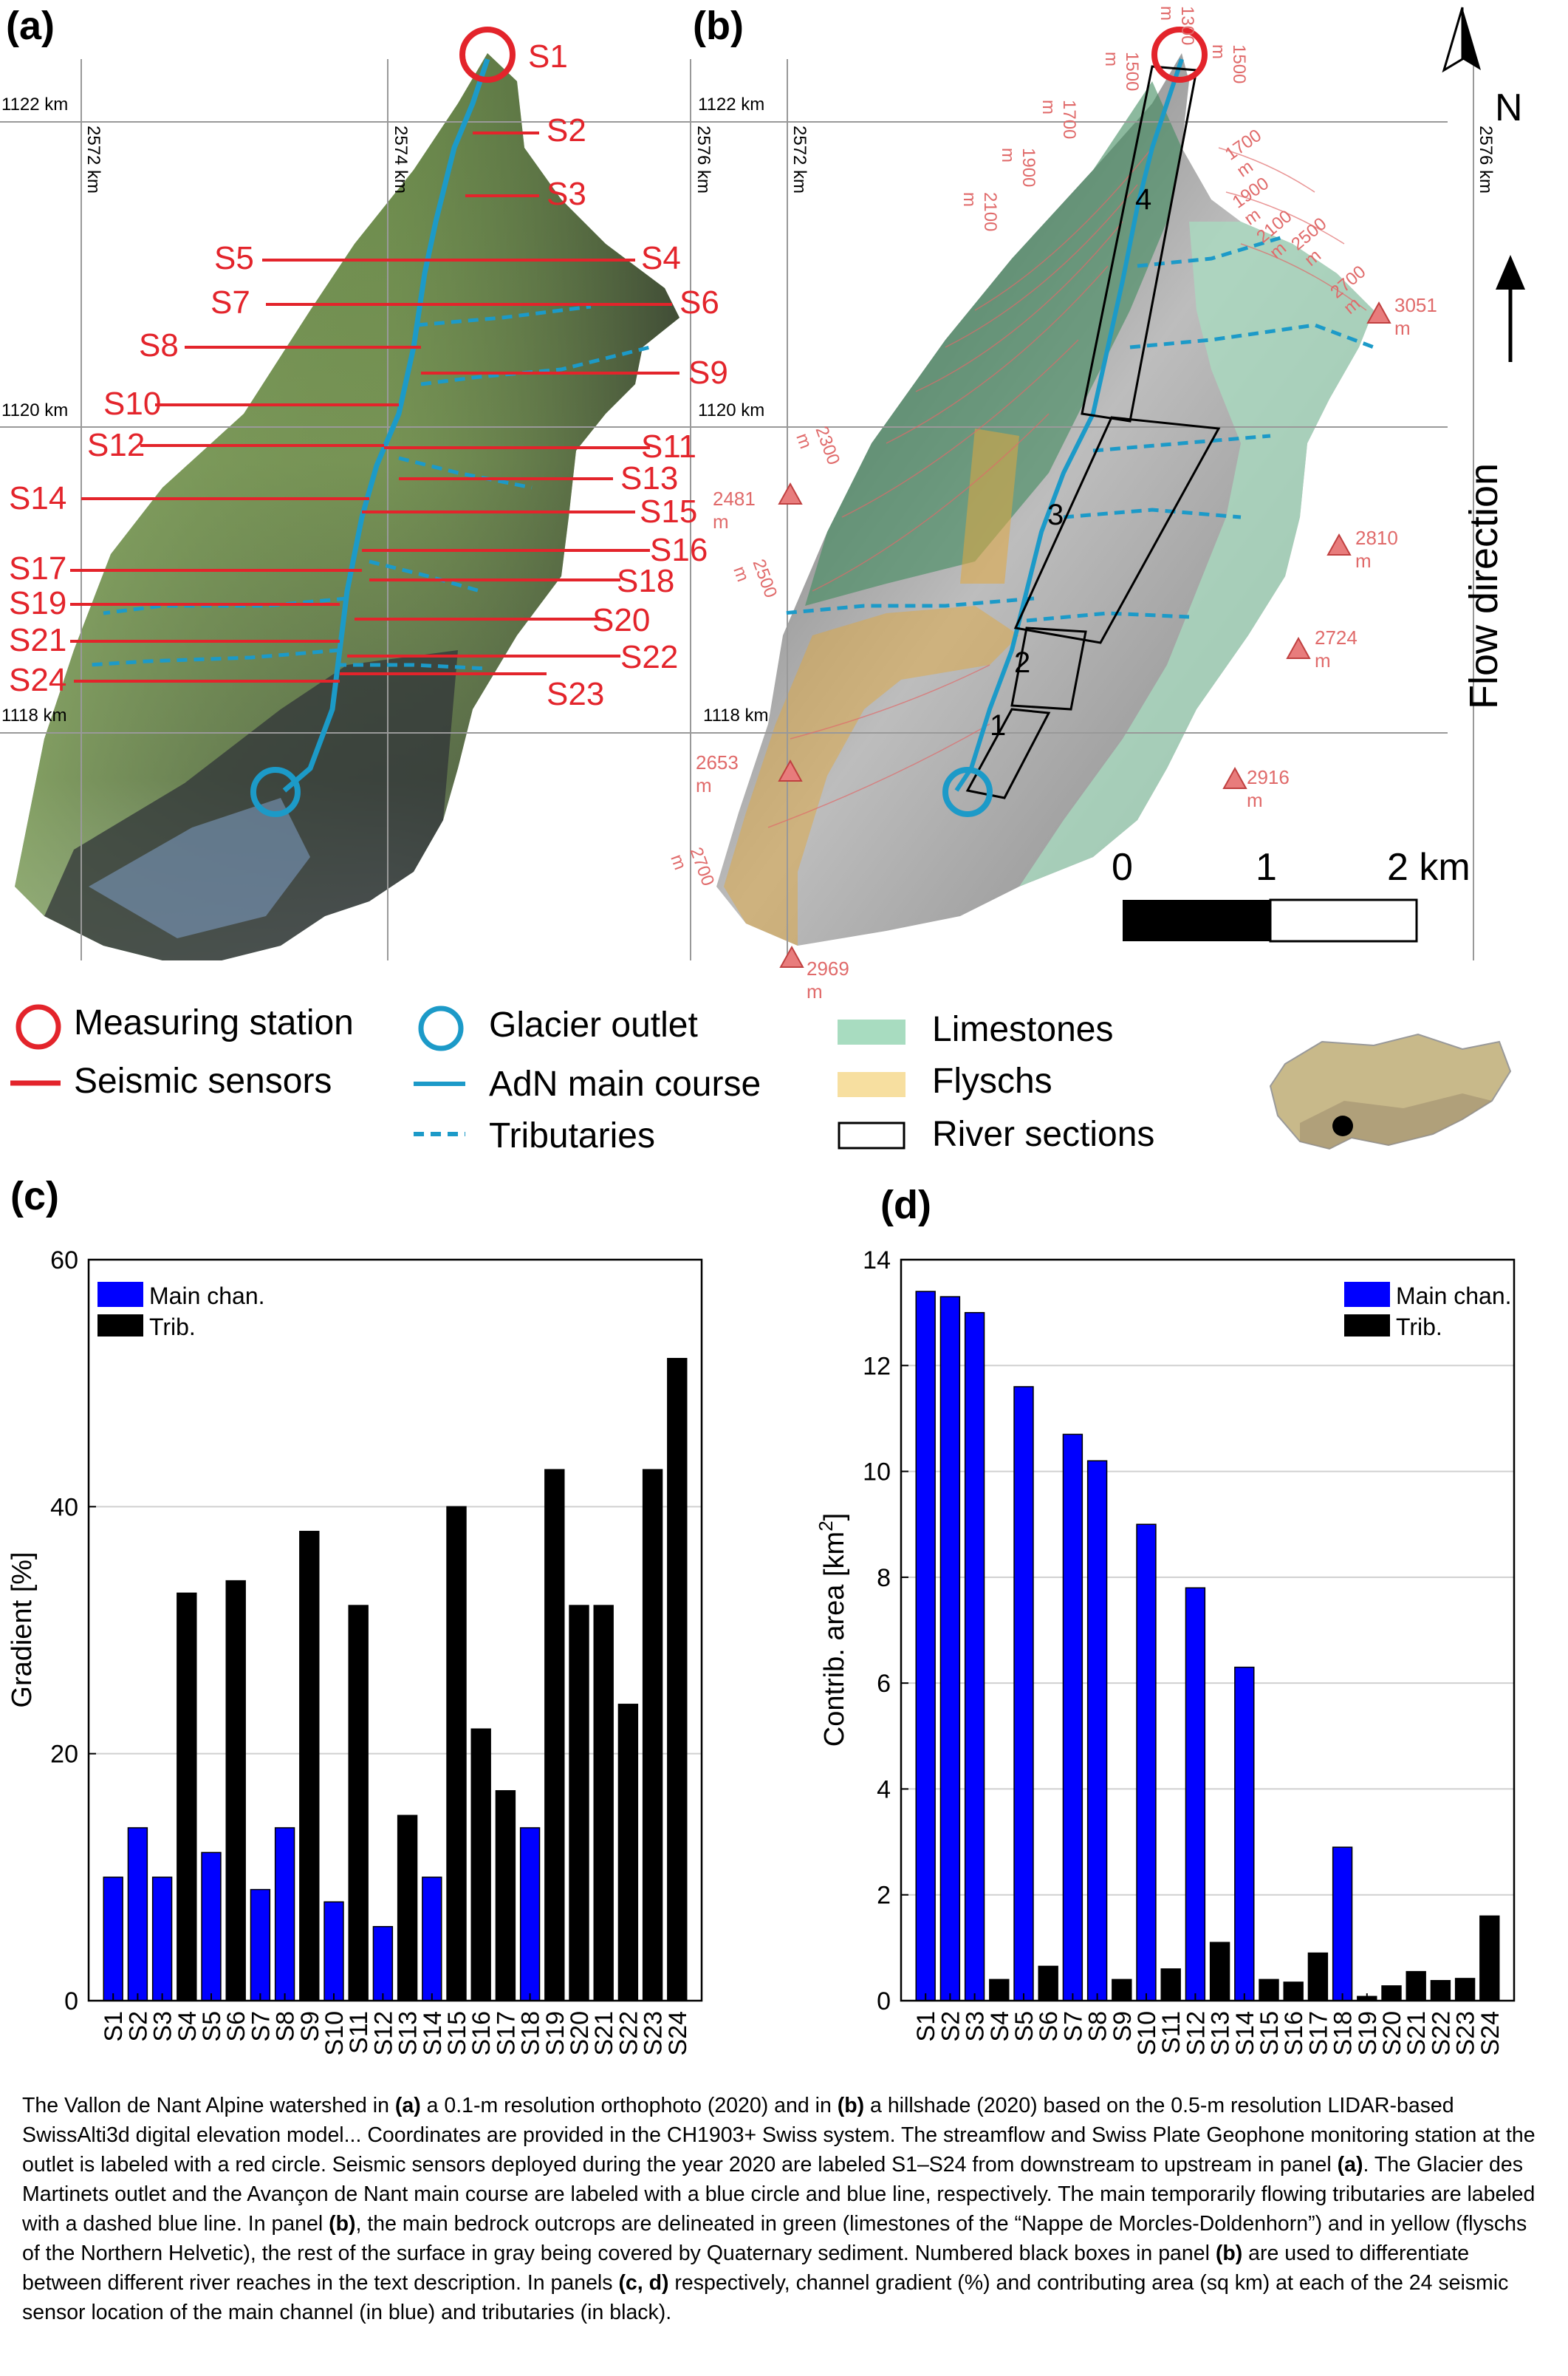  What do you see at coordinates (998, 726) in the screenshot?
I see `section-label: 1` at bounding box center [998, 726].